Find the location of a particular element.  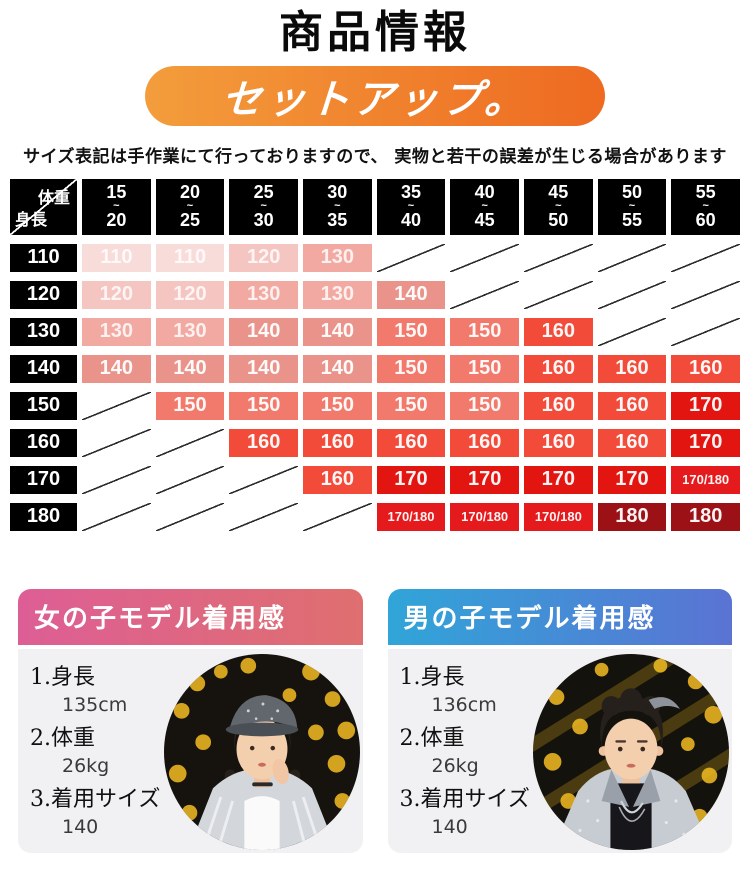

girl-panel-body: 1.身長 135cm 2.体重 26kg 3.着用サイズ 140 is located at coordinates (190, 750).